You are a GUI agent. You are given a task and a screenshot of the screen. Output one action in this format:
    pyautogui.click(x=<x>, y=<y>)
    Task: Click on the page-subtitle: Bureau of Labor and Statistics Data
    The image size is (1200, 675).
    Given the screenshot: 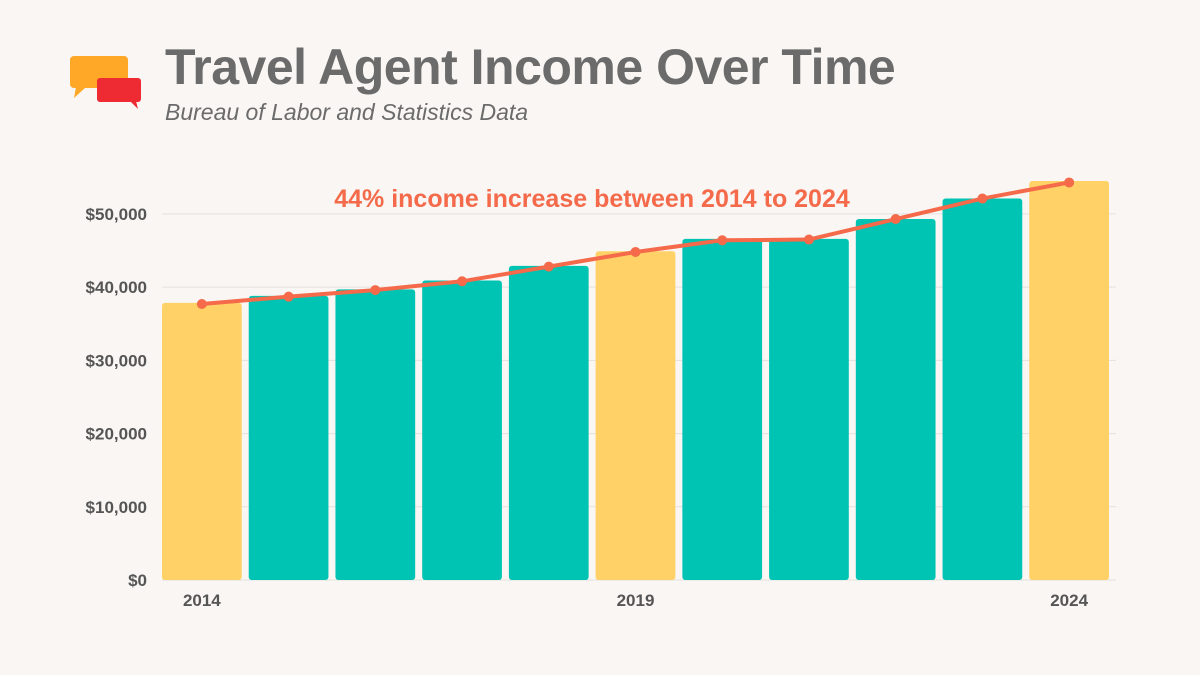 What is the action you would take?
    pyautogui.click(x=347, y=112)
    